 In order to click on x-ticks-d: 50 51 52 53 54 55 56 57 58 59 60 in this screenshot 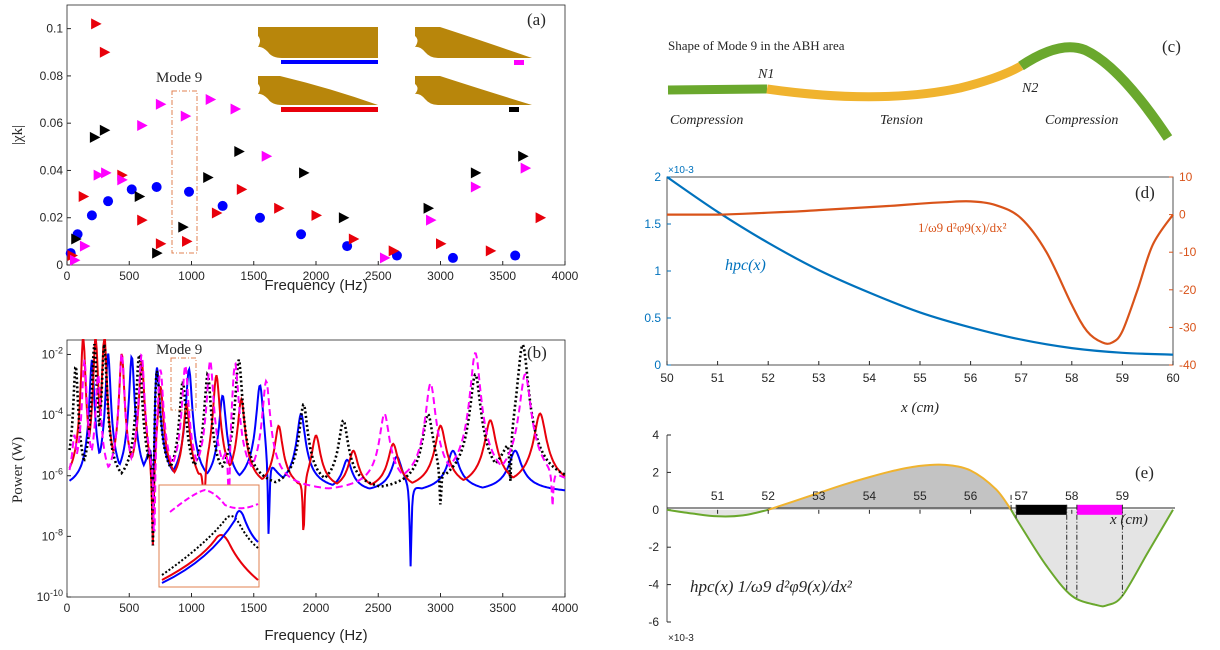, I will do `click(920, 373)`.